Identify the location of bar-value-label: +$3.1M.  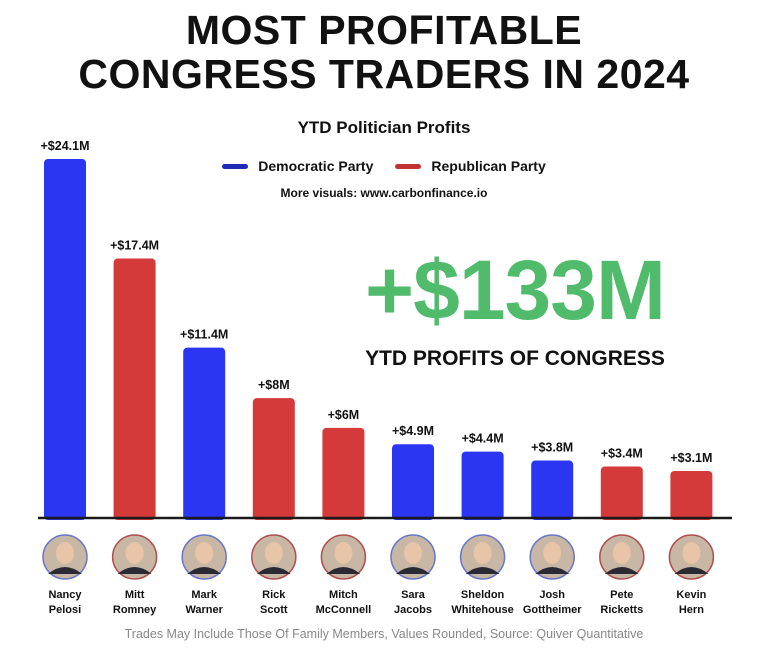
(691, 458).